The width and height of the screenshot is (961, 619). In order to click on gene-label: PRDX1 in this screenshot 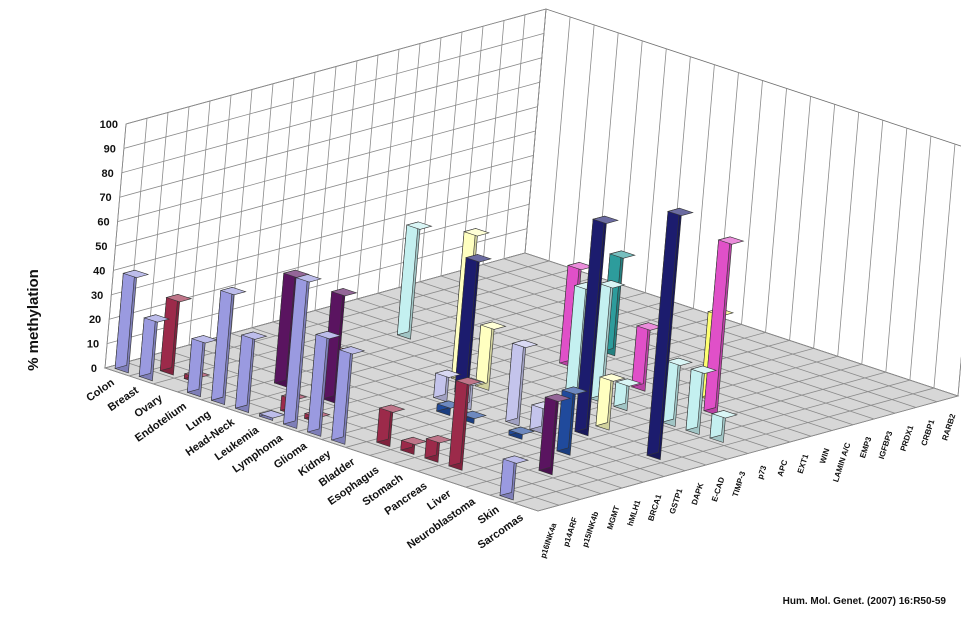, I will do `click(907, 438)`.